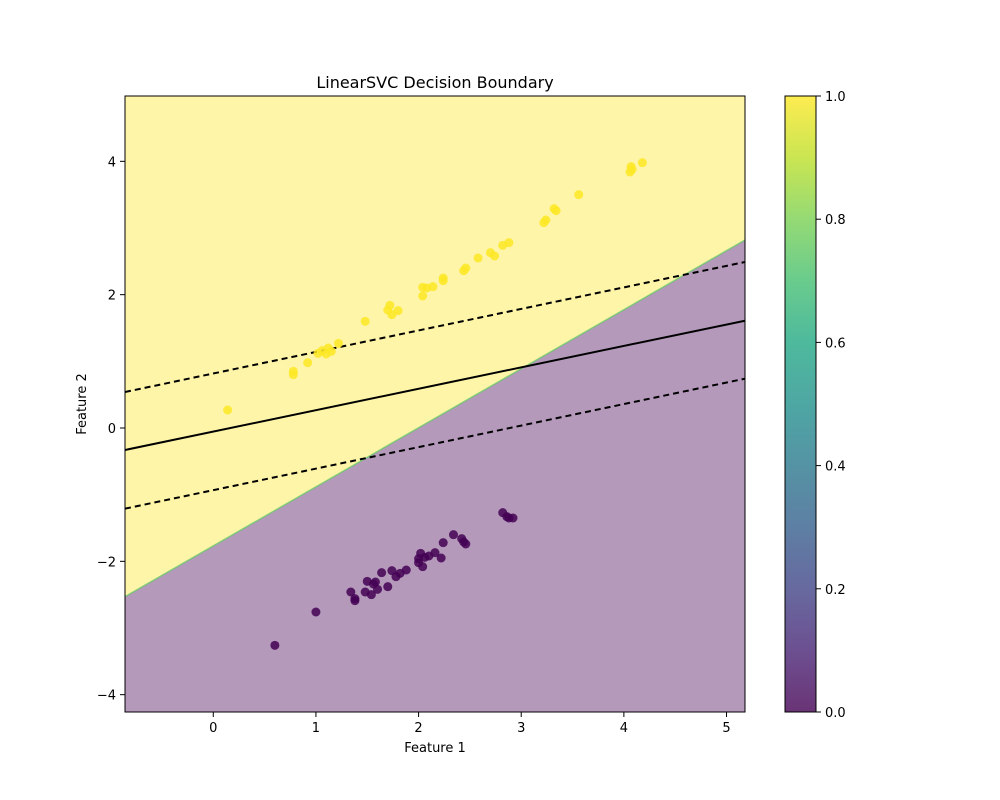 The image size is (1000, 800). What do you see at coordinates (835, 97) in the screenshot?
I see `colorbar-tick-label: 1.0` at bounding box center [835, 97].